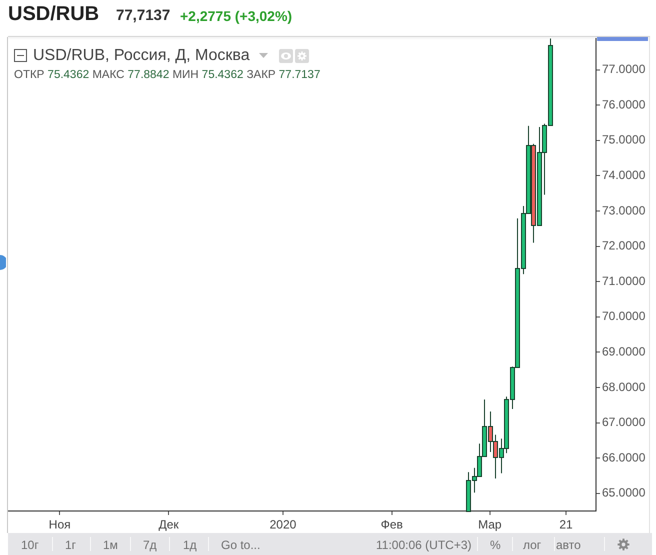 Image resolution: width=656 pixels, height=555 pixels. What do you see at coordinates (391, 525) in the screenshot?
I see `x-tick-label: Фев` at bounding box center [391, 525].